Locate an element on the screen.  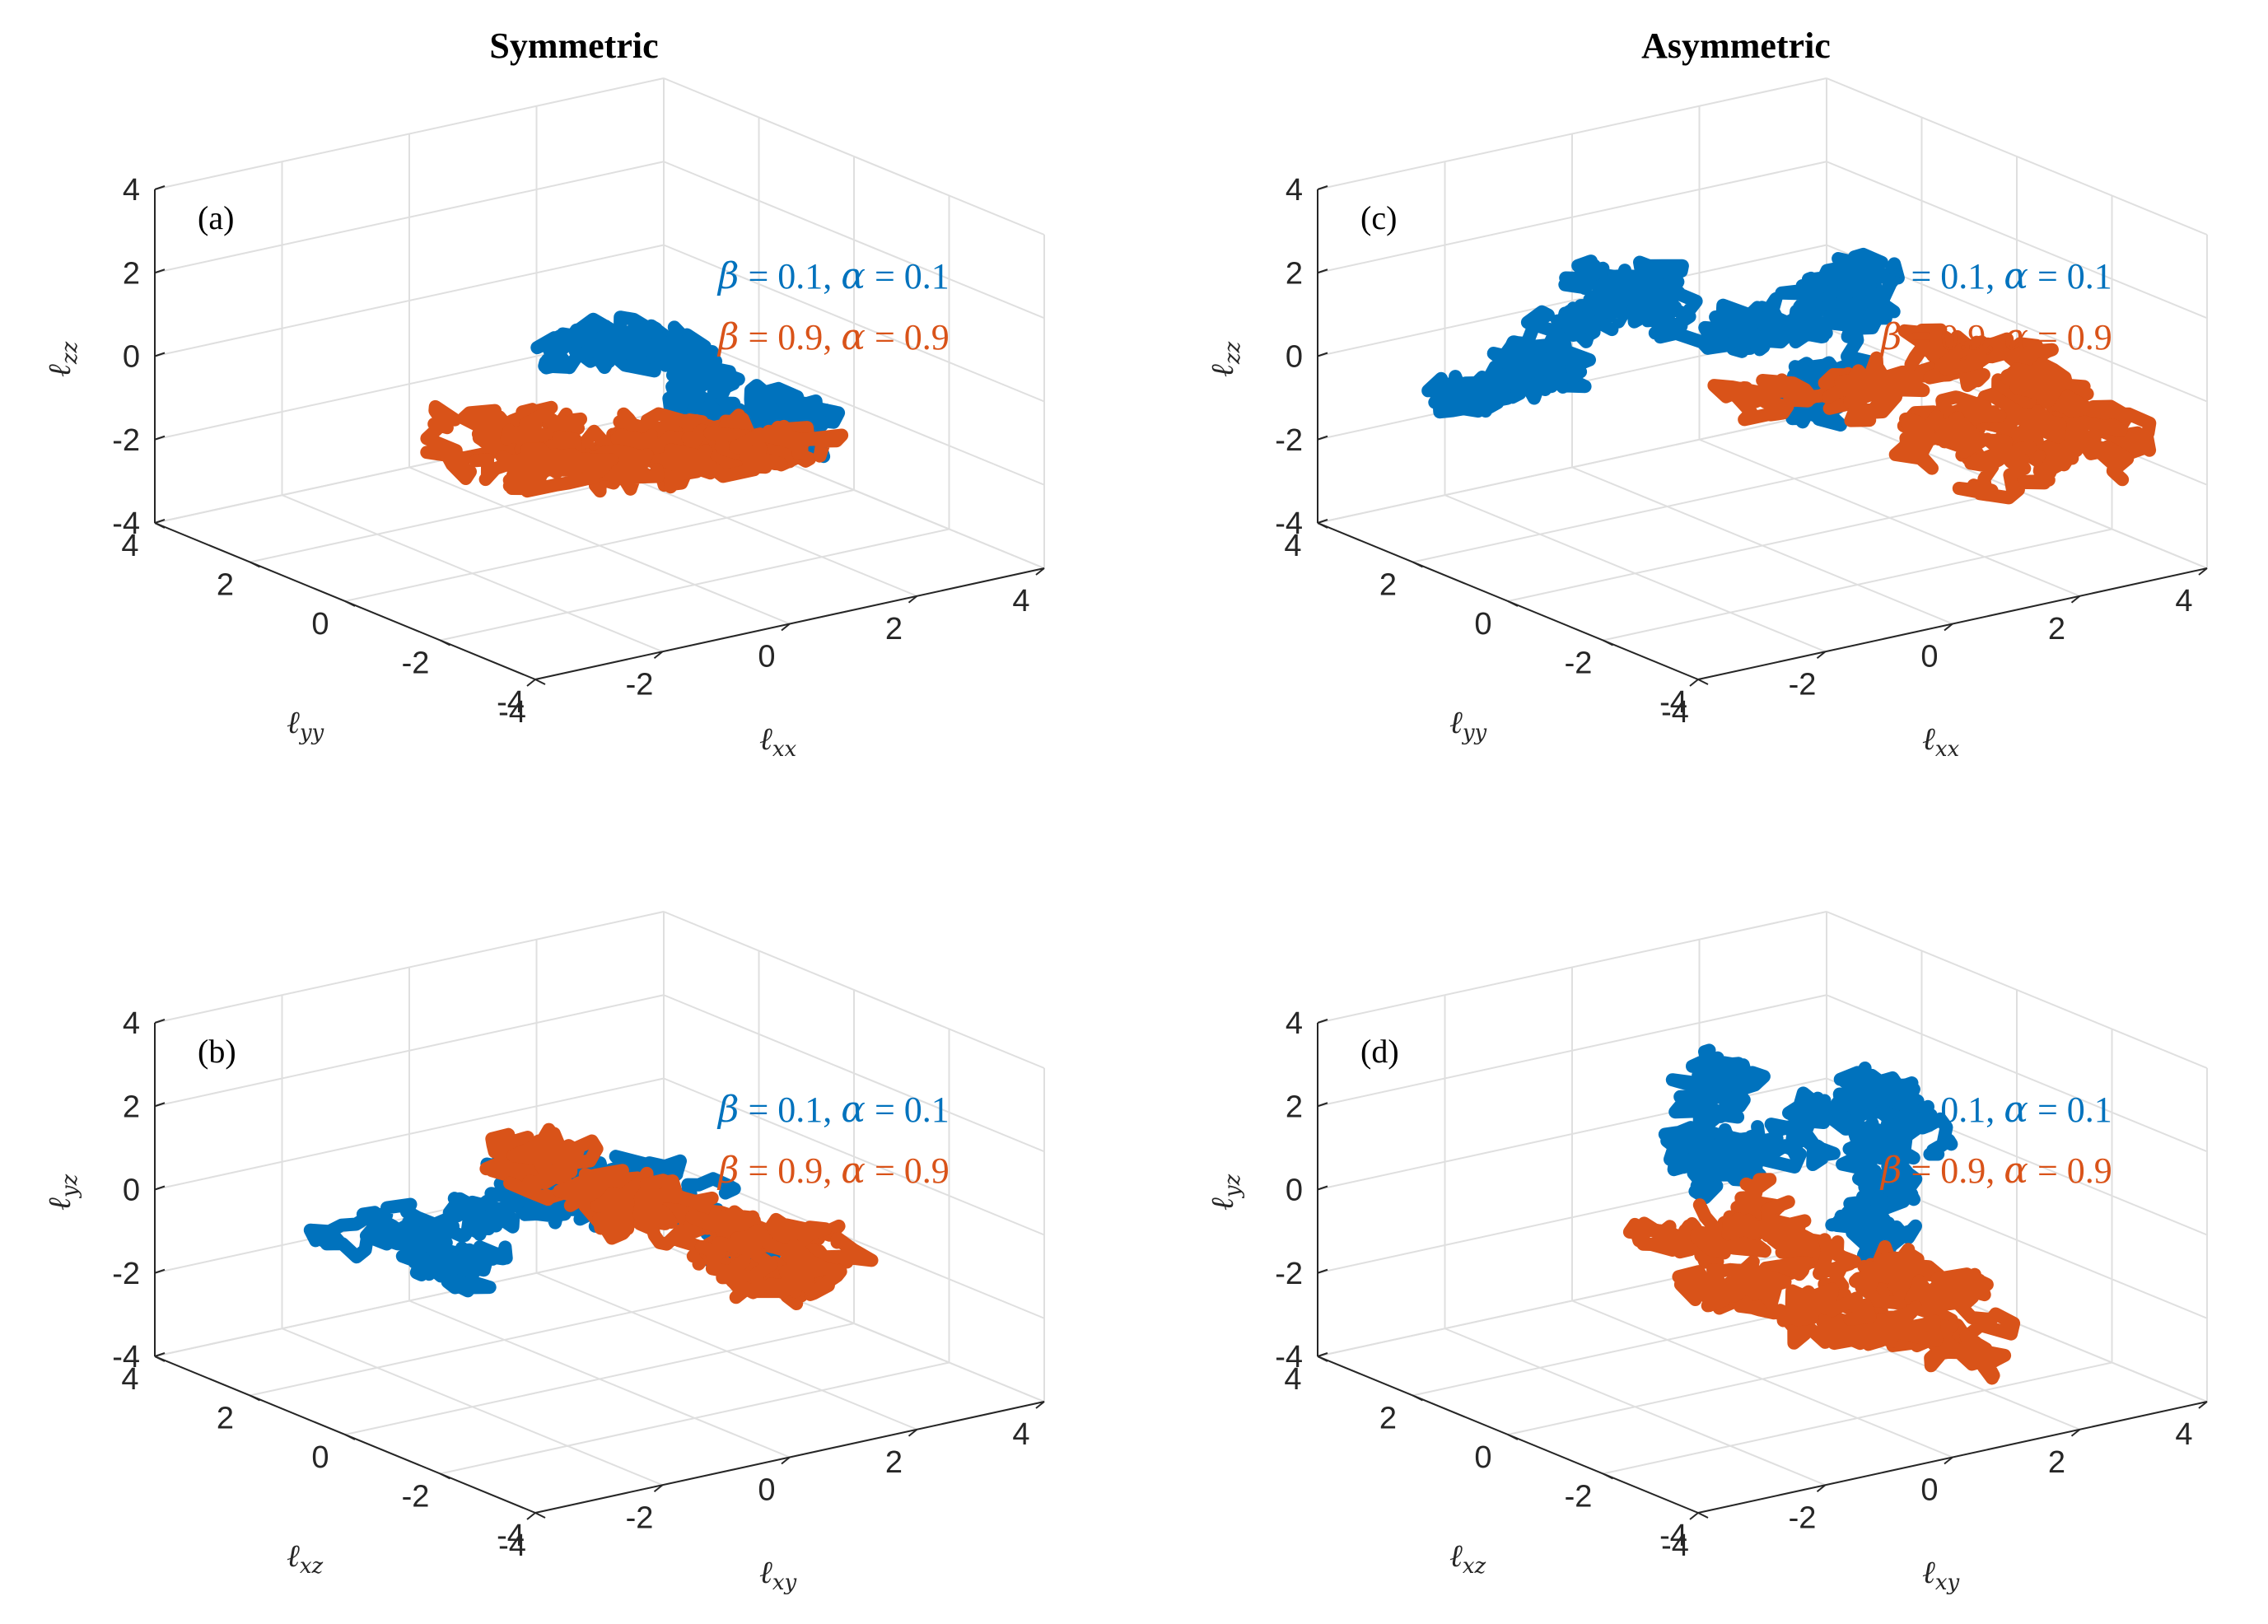
grid is located at coordinates (599, 378).